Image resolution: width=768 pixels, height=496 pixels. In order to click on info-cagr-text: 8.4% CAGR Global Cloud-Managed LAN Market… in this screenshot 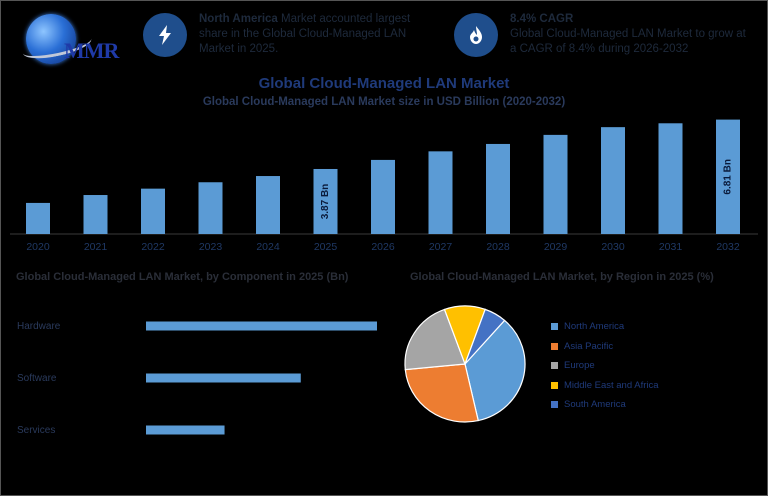, I will do `click(632, 34)`.